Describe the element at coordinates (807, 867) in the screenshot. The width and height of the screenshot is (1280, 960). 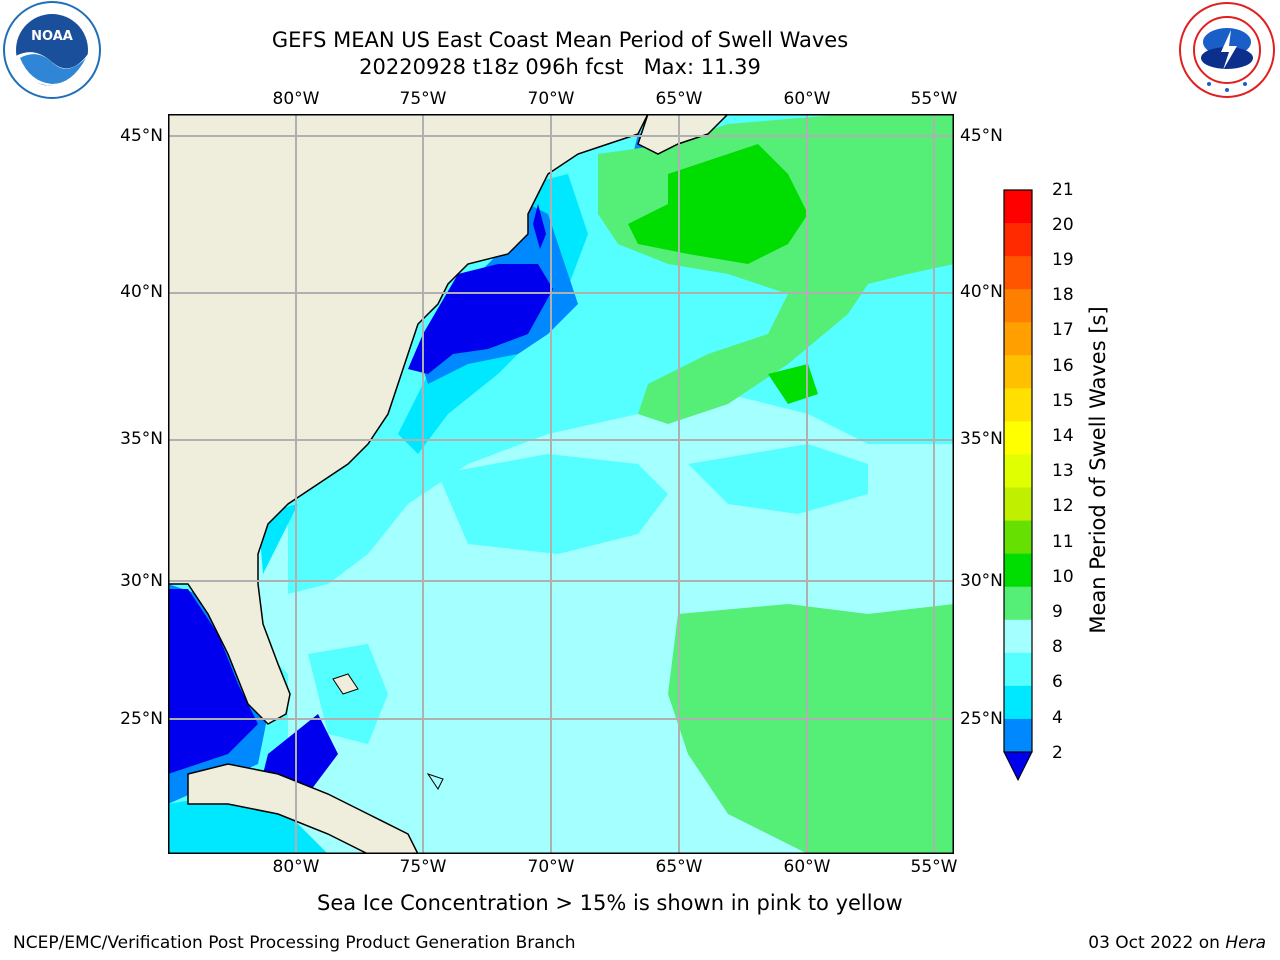
I see `lon-label-bottom: 60°W` at that location.